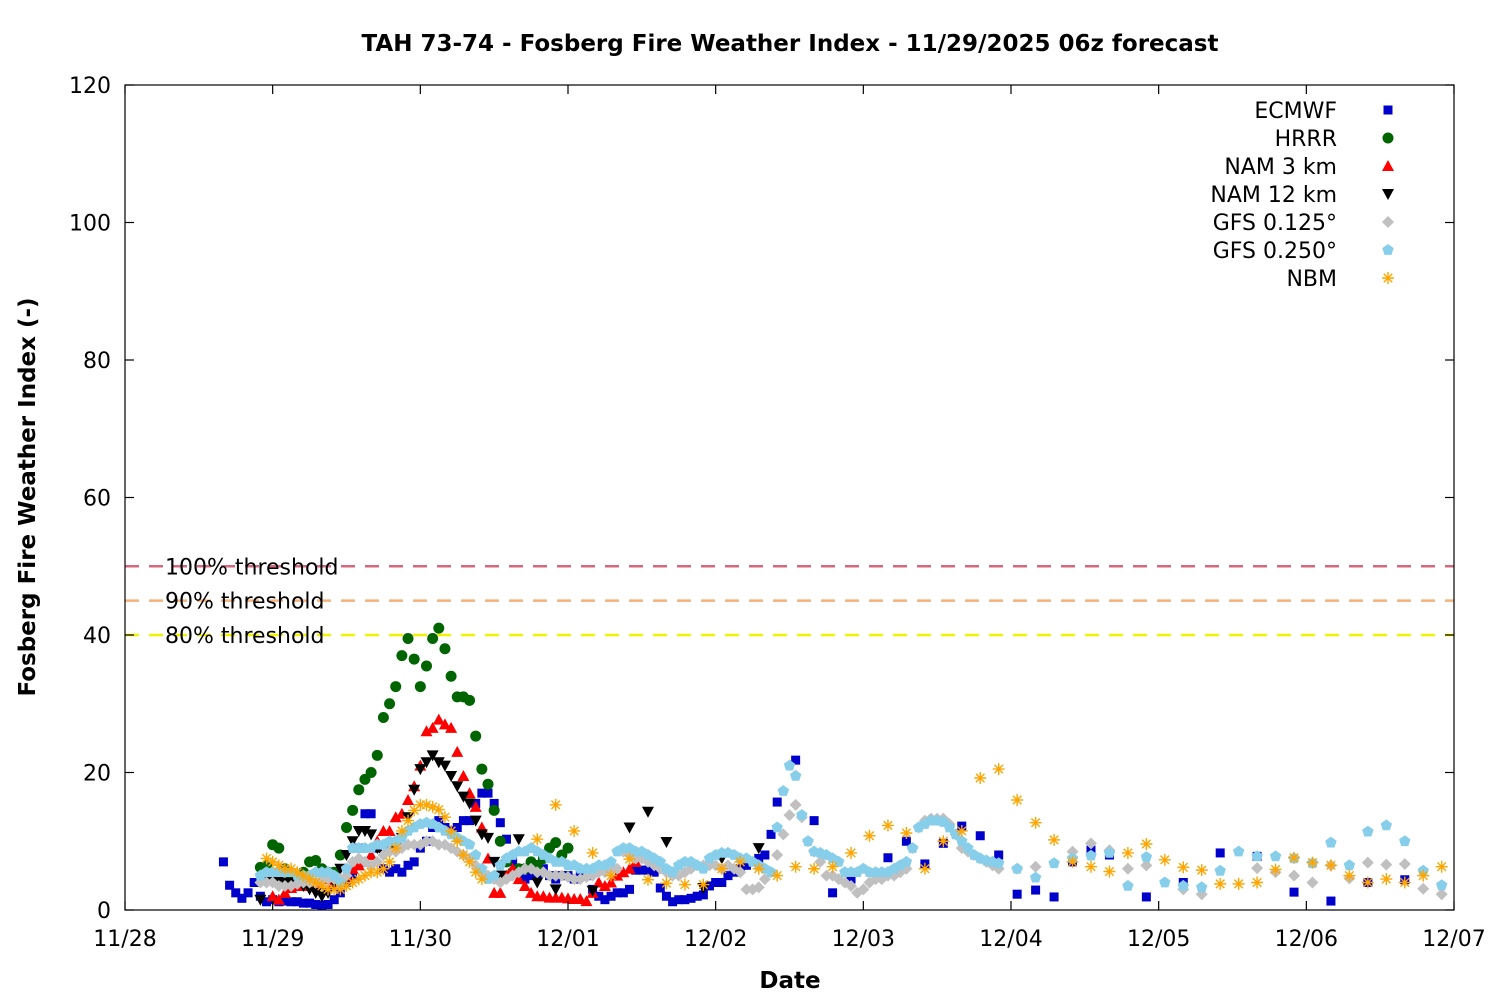  I want to click on x-axis-label: Date, so click(789, 981).